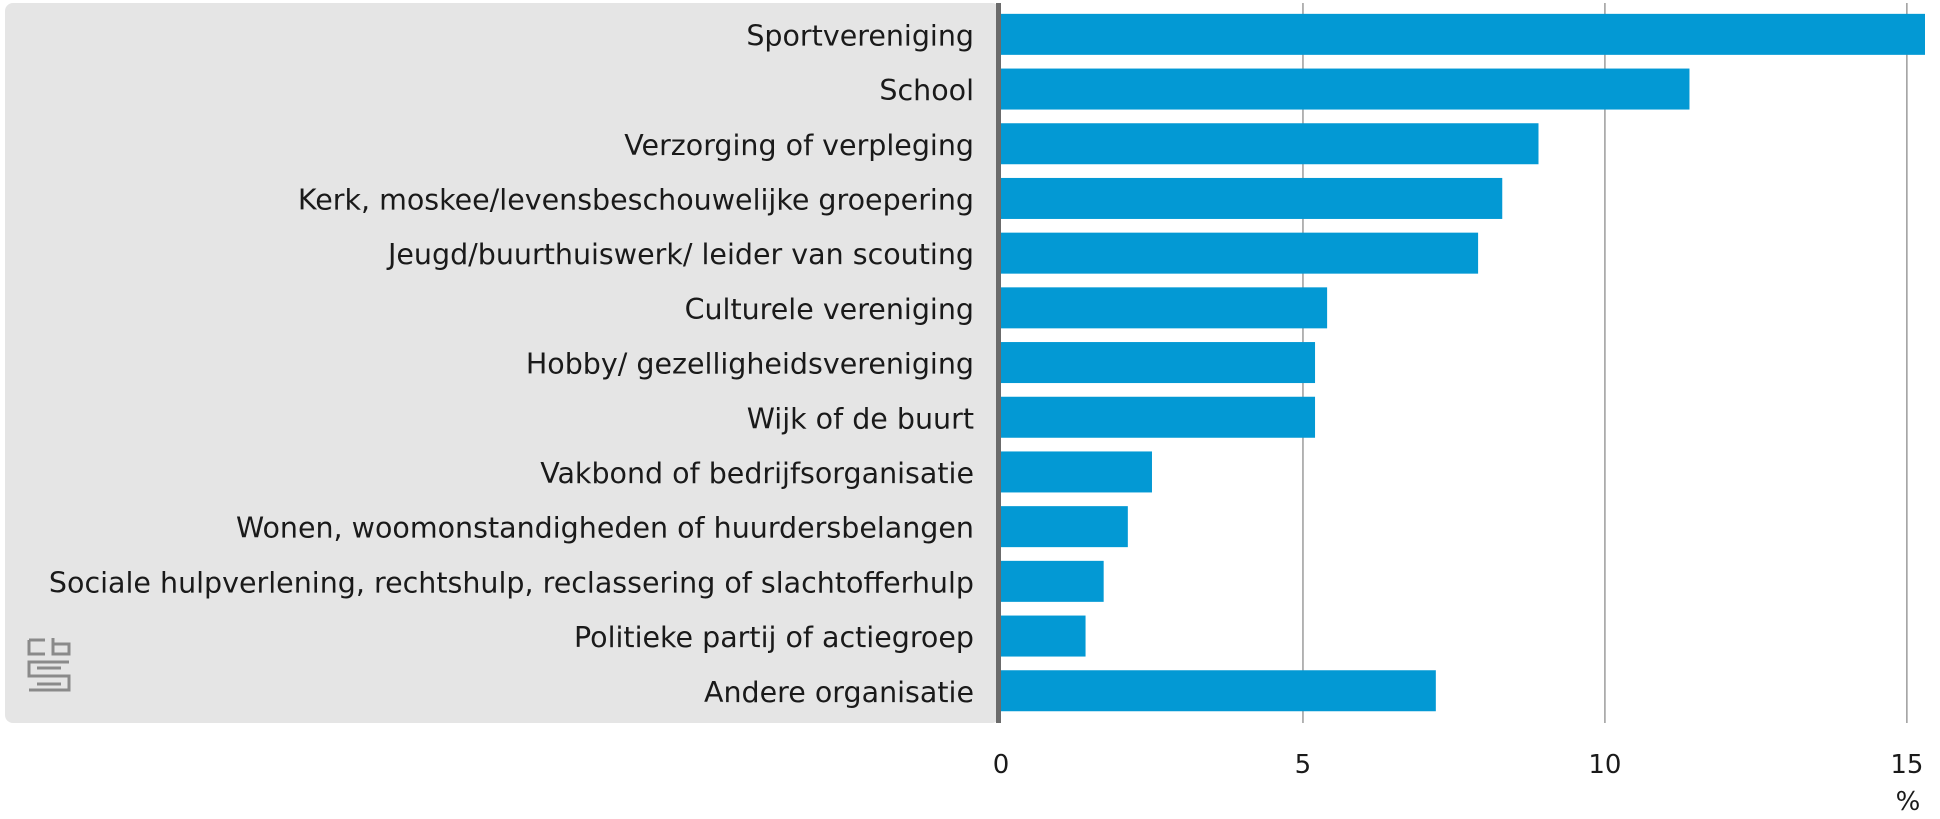  I want to click on category-label: Hobby/ gezelligheidsvereniging, so click(750, 364).